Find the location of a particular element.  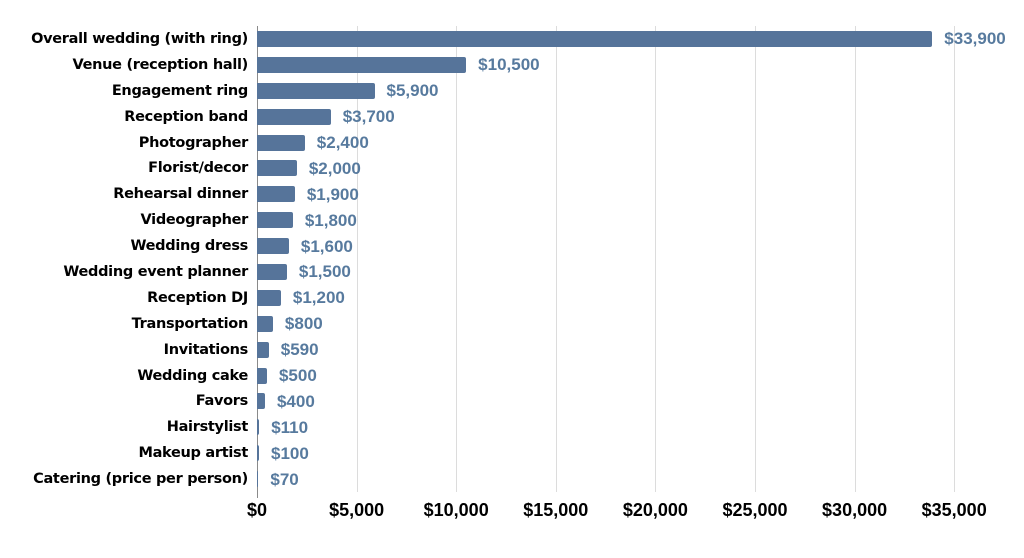

bar-row: Makeup artist $100 is located at coordinates (512, 453).